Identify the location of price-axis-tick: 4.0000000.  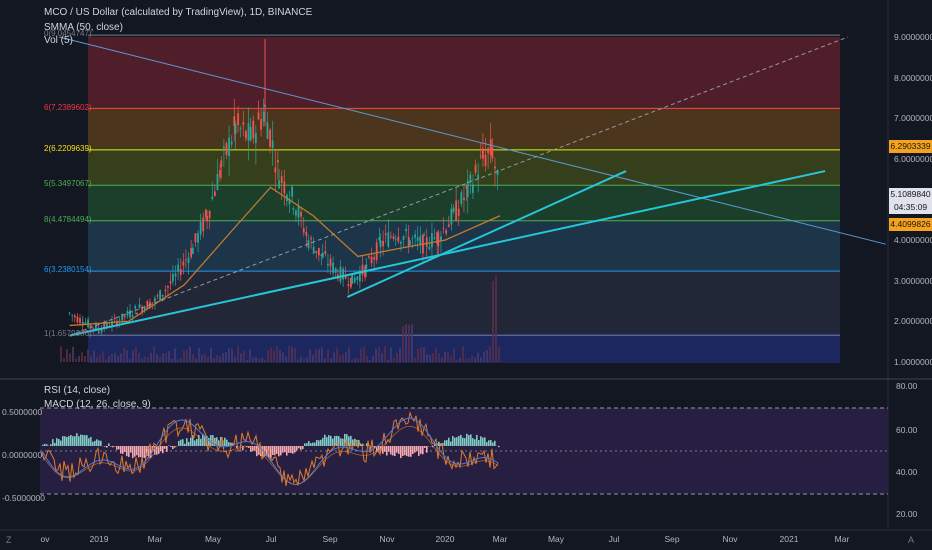
(913, 240).